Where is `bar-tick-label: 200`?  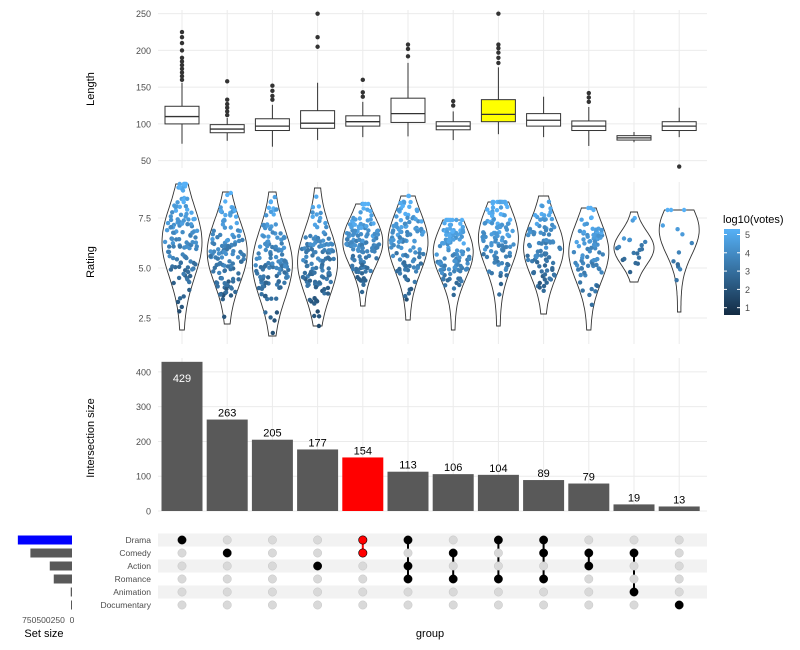 bar-tick-label: 200 is located at coordinates (143, 442).